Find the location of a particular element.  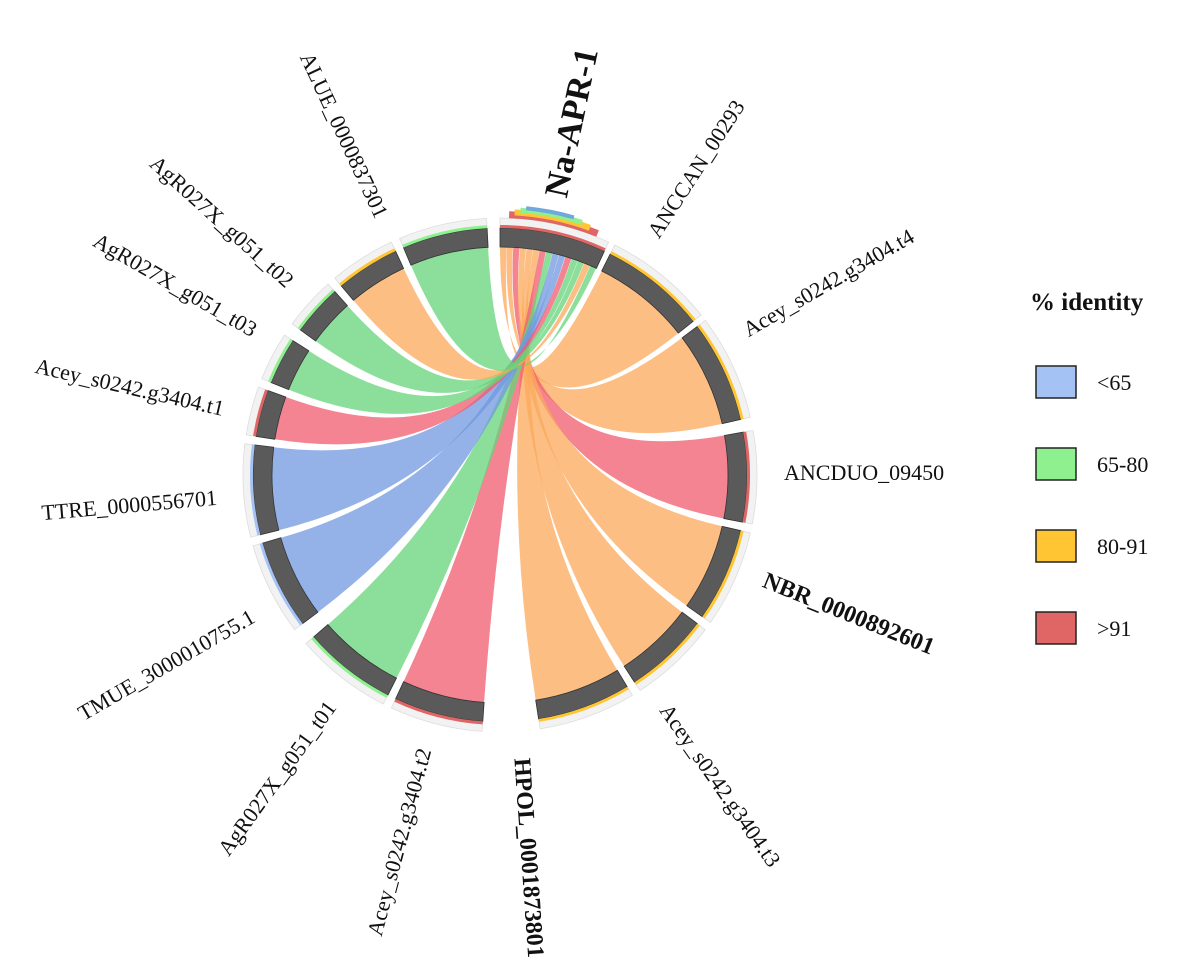

segment-arc-agr027x-g051-t03 is located at coordinates (290, 365).